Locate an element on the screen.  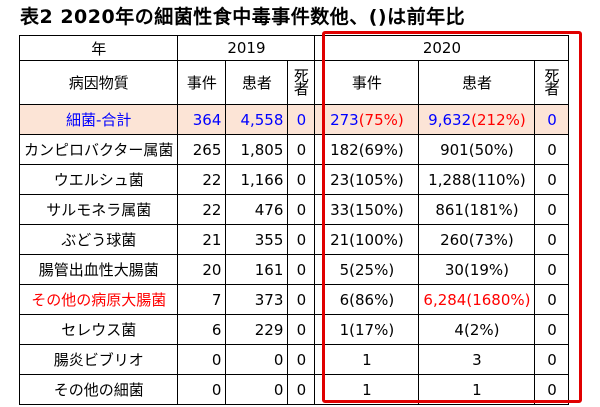
patients-2020: 260(73%) is located at coordinates (477, 239).